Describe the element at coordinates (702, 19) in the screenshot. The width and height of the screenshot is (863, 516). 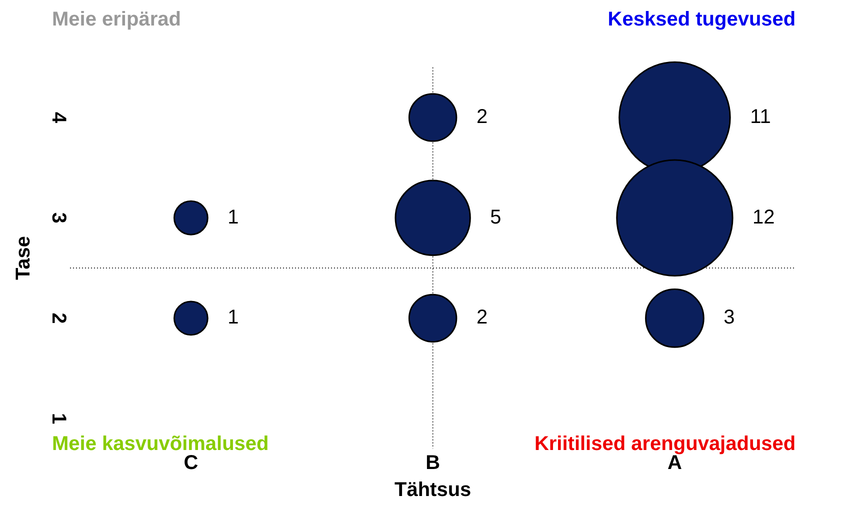
I see `text: Kesksed tugevused` at that location.